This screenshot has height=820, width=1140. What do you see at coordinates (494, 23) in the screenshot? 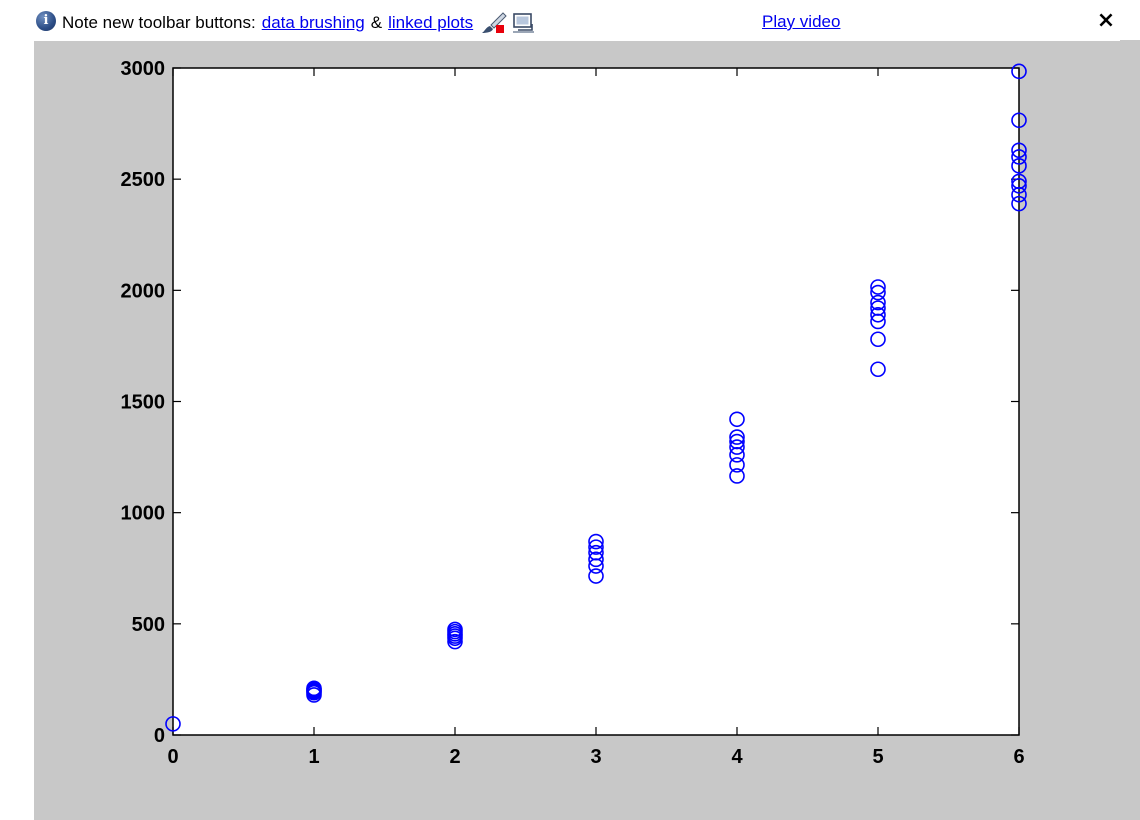
I see `brush-icon` at bounding box center [494, 23].